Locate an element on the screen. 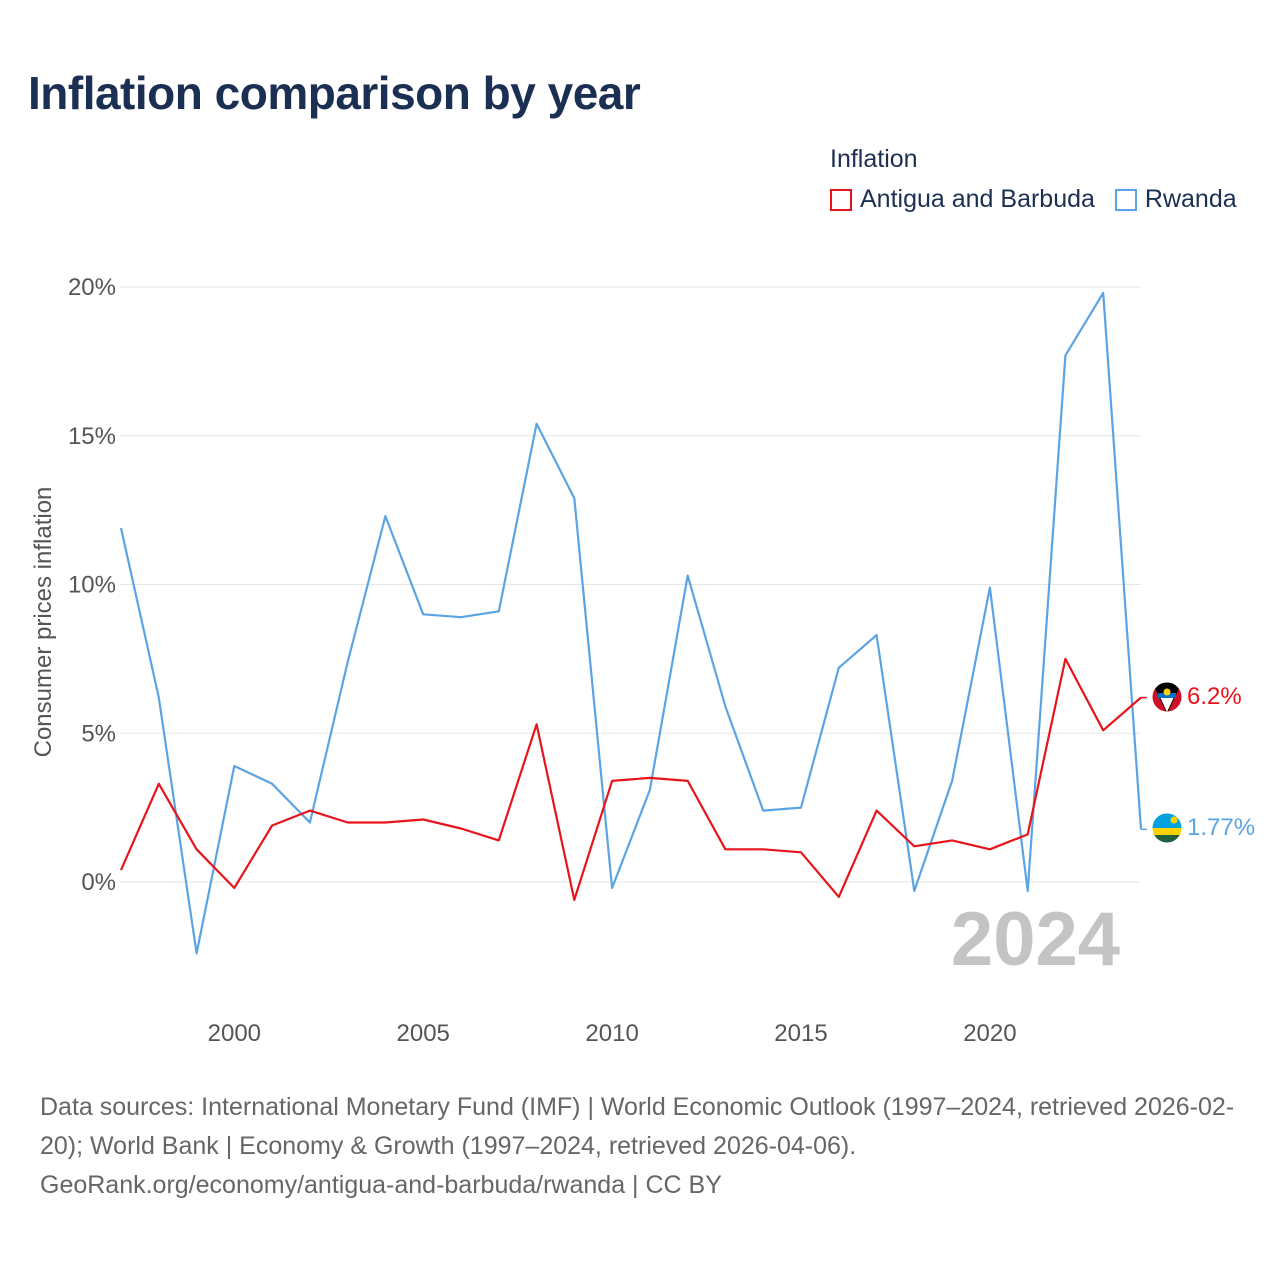  x-tick-label: 2020 is located at coordinates (989, 1033).